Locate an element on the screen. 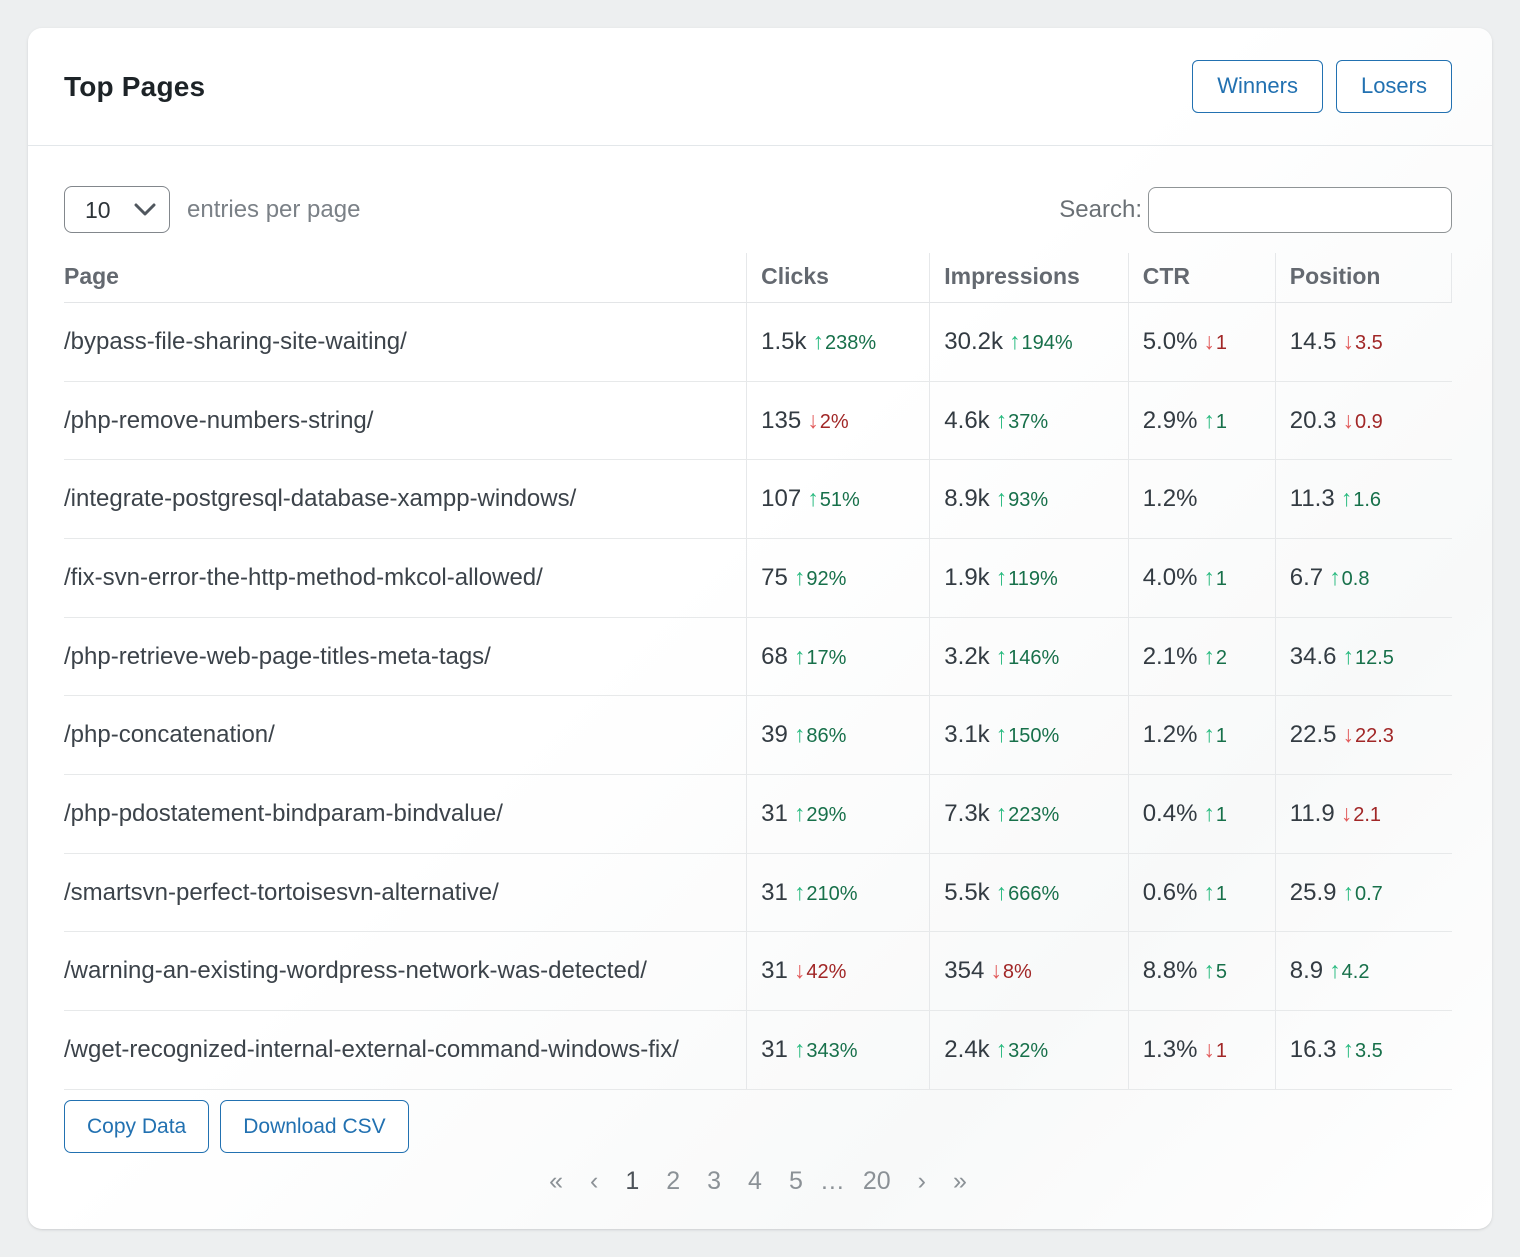 The height and width of the screenshot is (1257, 1520). ctr-value: 2.1% is located at coordinates (1170, 656).